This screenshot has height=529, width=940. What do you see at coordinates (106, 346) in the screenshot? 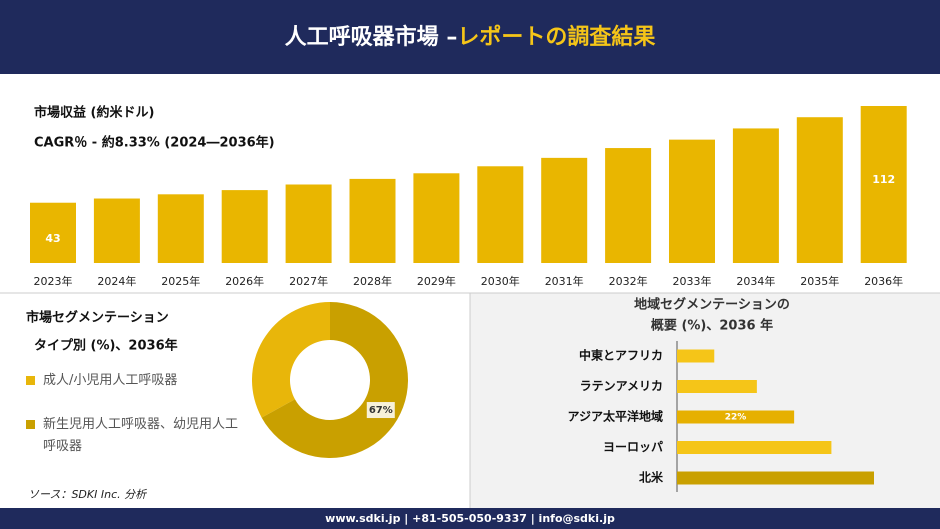
I see `chart-subtitle: タイプ別 (%)、2036年` at bounding box center [106, 346].